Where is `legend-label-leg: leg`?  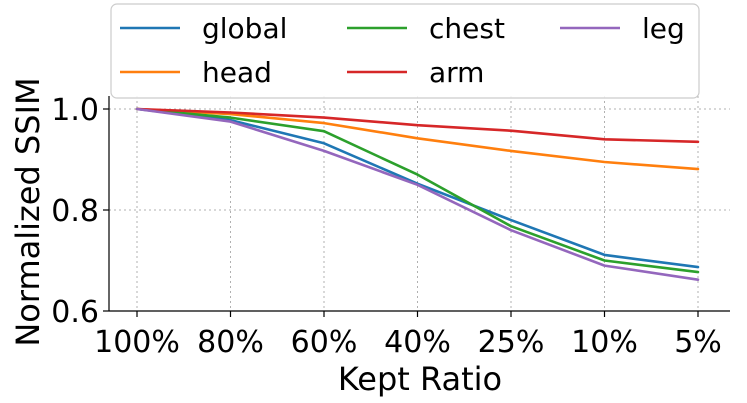
legend-label-leg: leg is located at coordinates (663, 28).